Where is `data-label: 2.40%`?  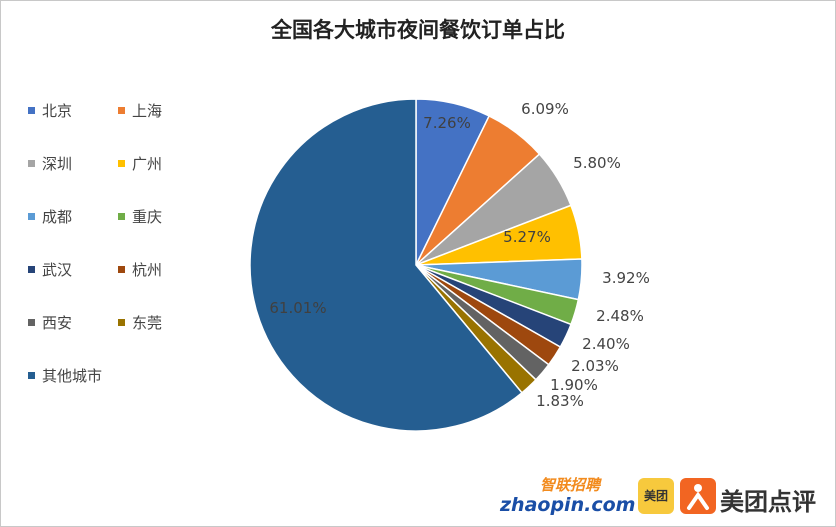
data-label: 2.40% is located at coordinates (606, 344).